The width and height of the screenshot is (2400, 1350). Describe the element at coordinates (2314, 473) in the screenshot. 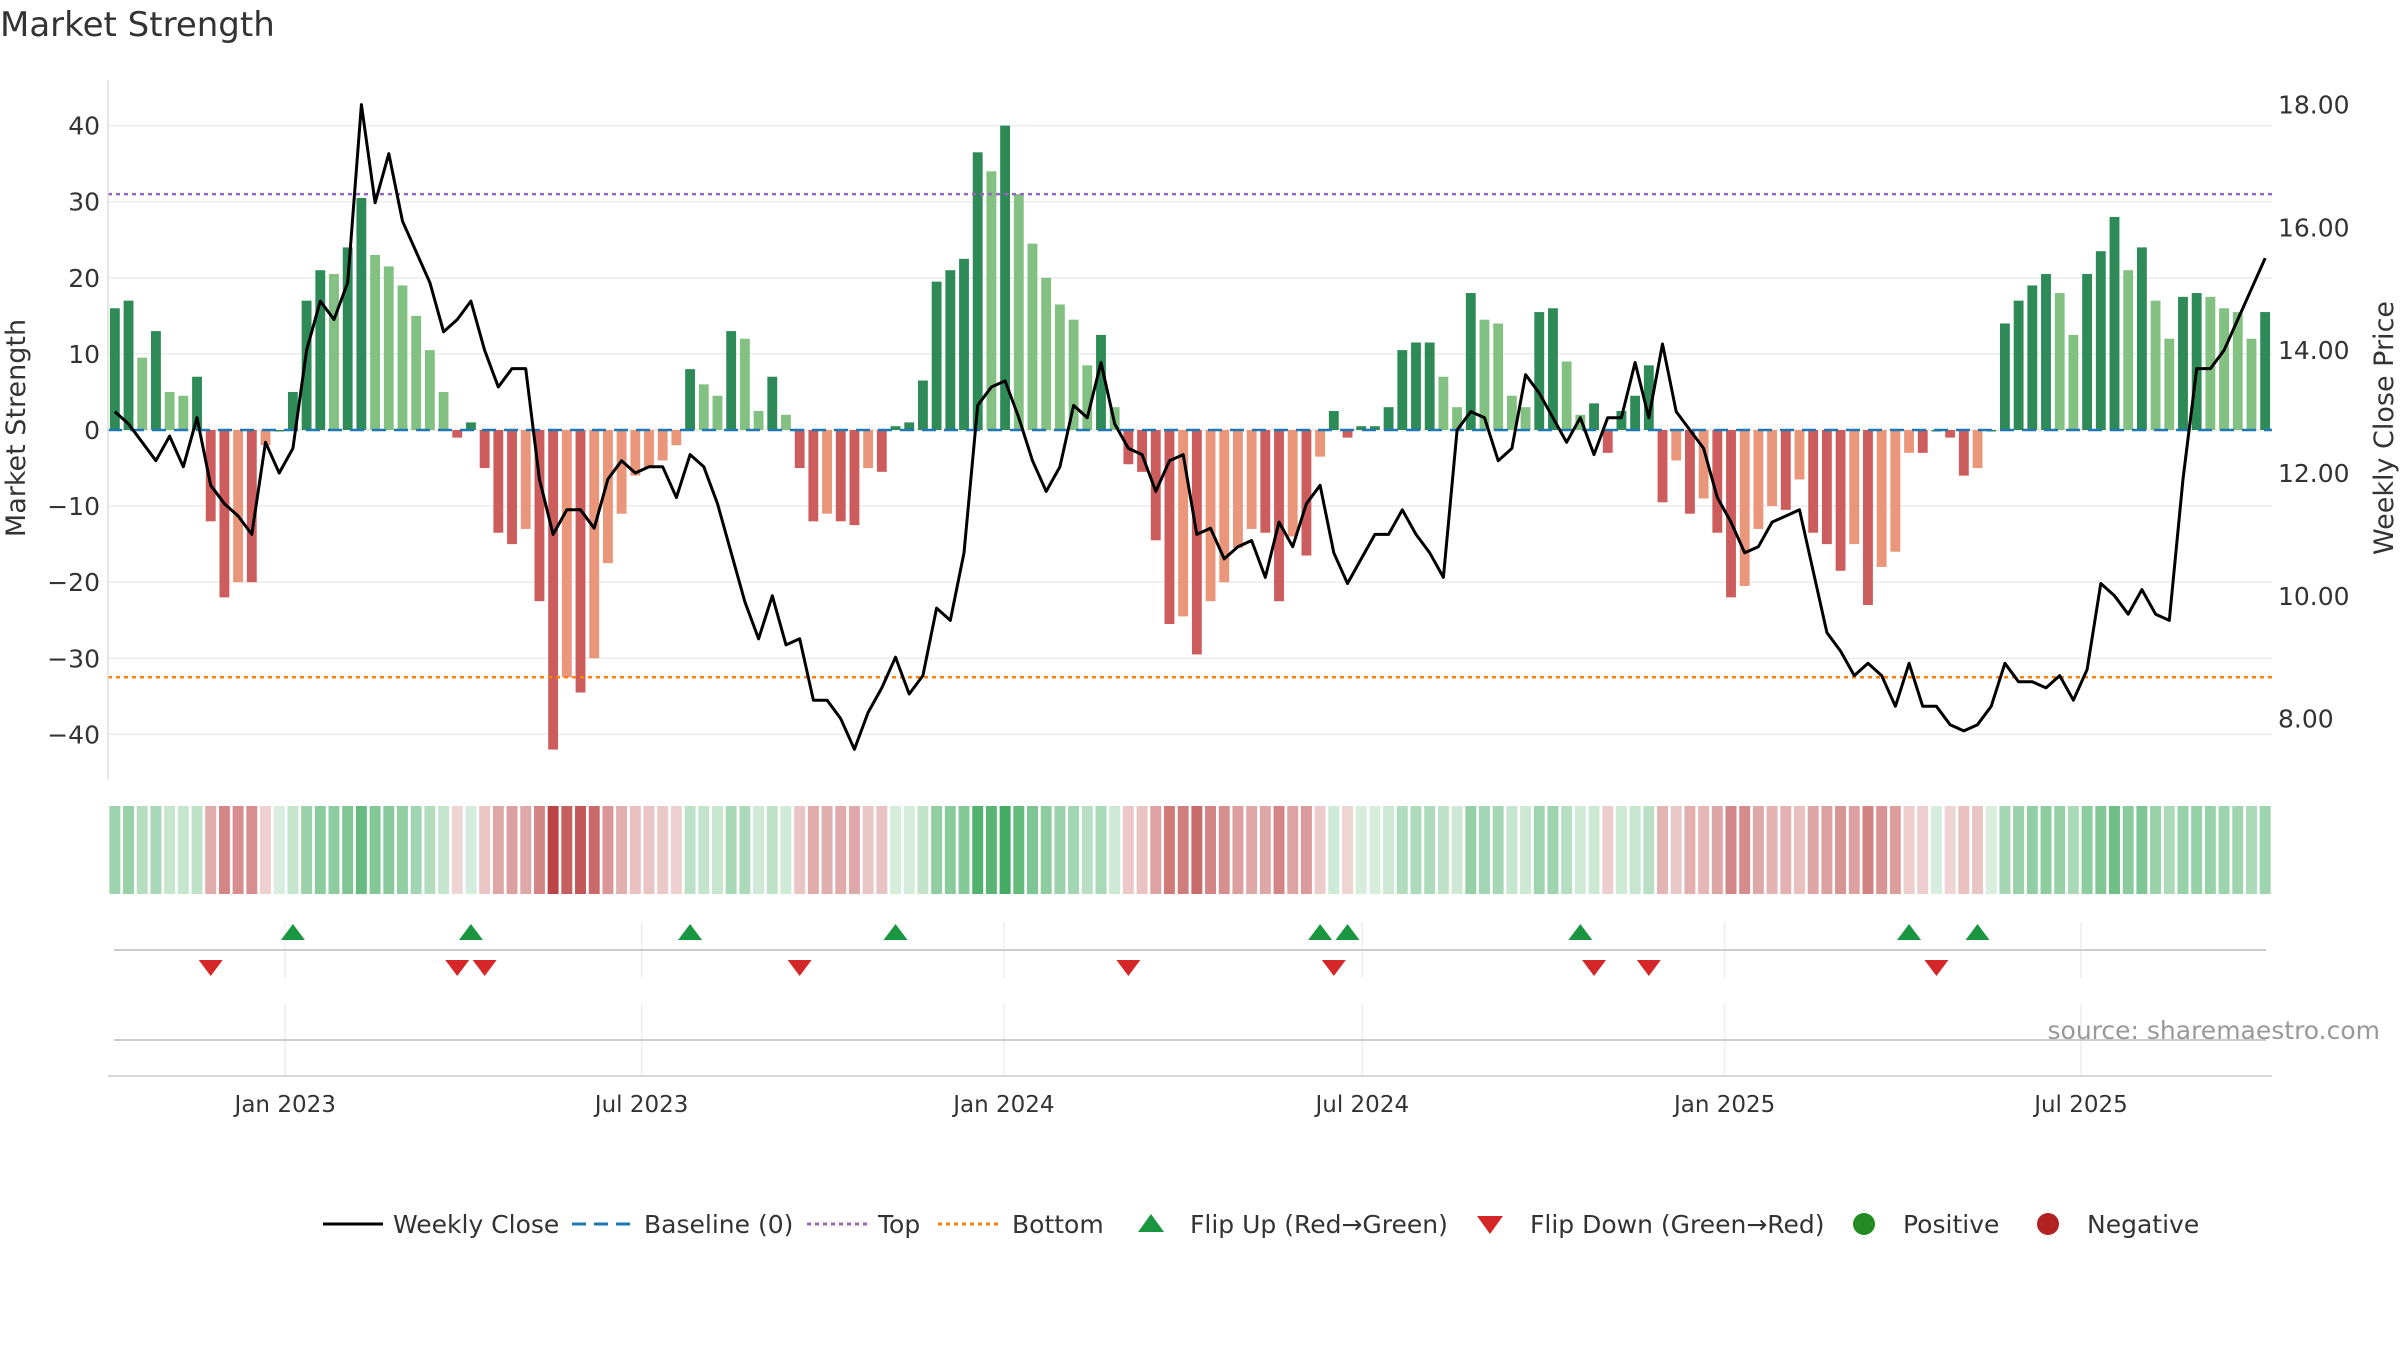

I see `y2-tick-label: 12.00` at that location.